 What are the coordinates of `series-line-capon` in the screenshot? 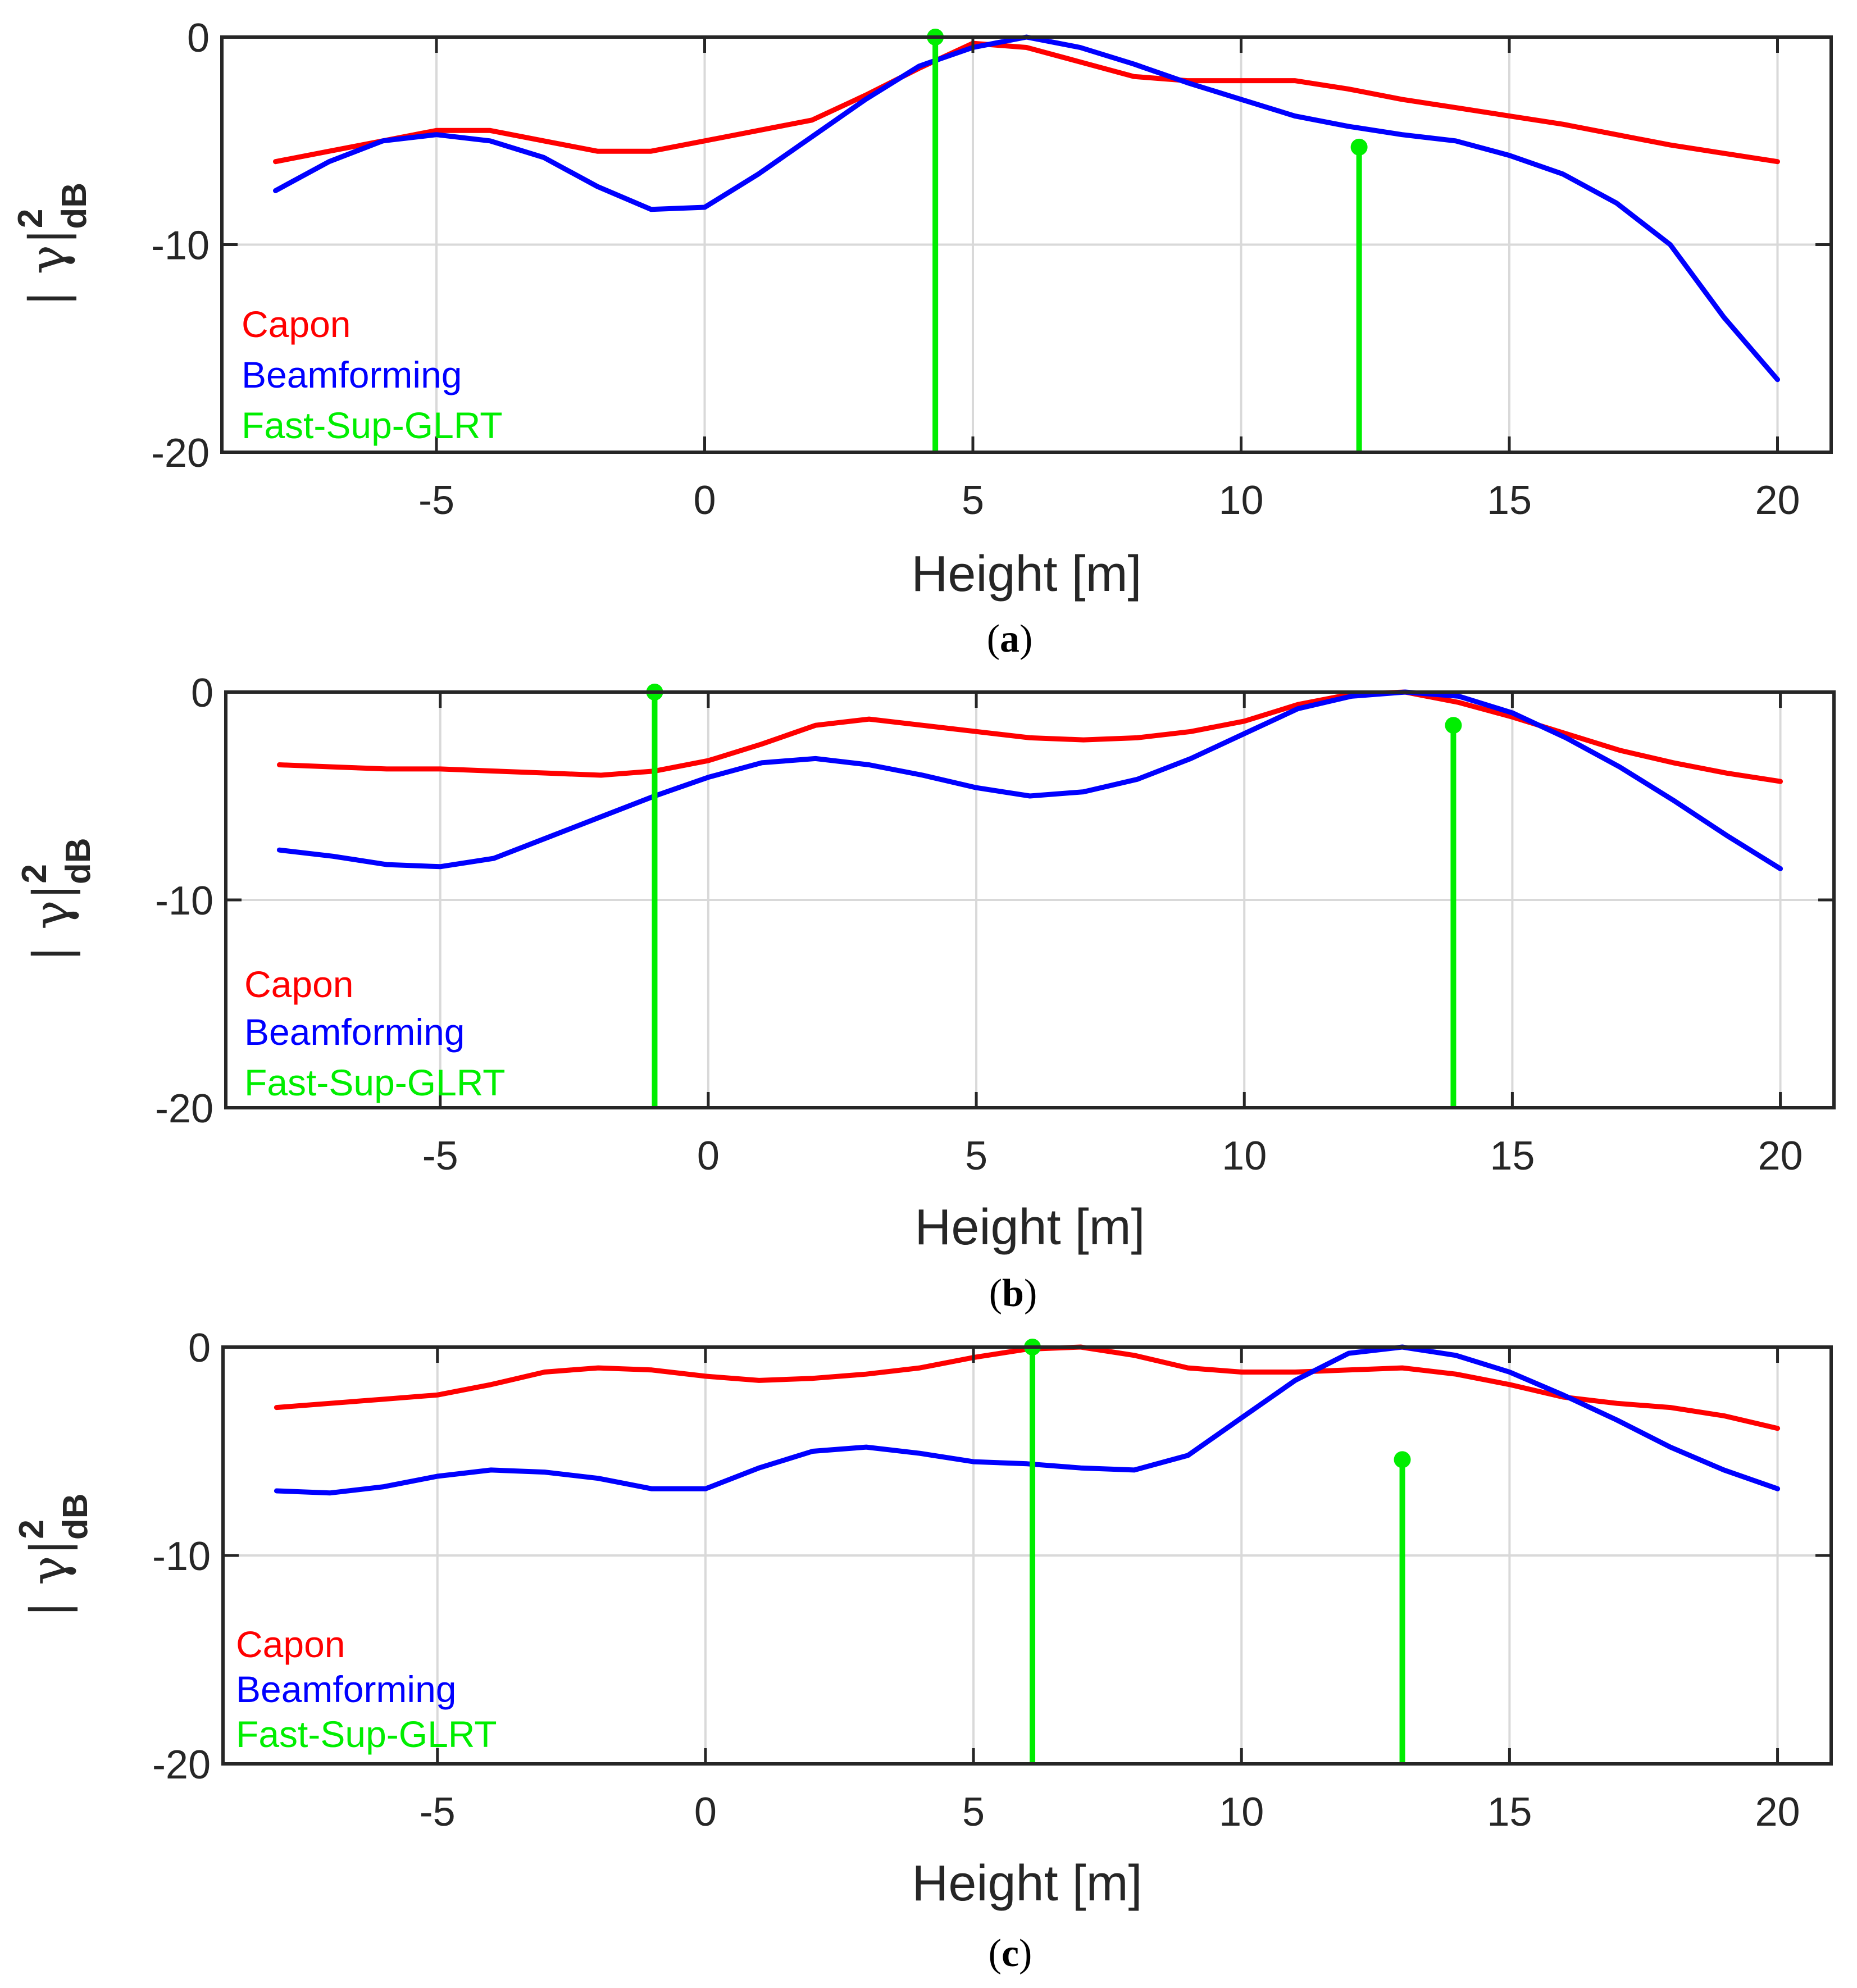 It's located at (1026, 103).